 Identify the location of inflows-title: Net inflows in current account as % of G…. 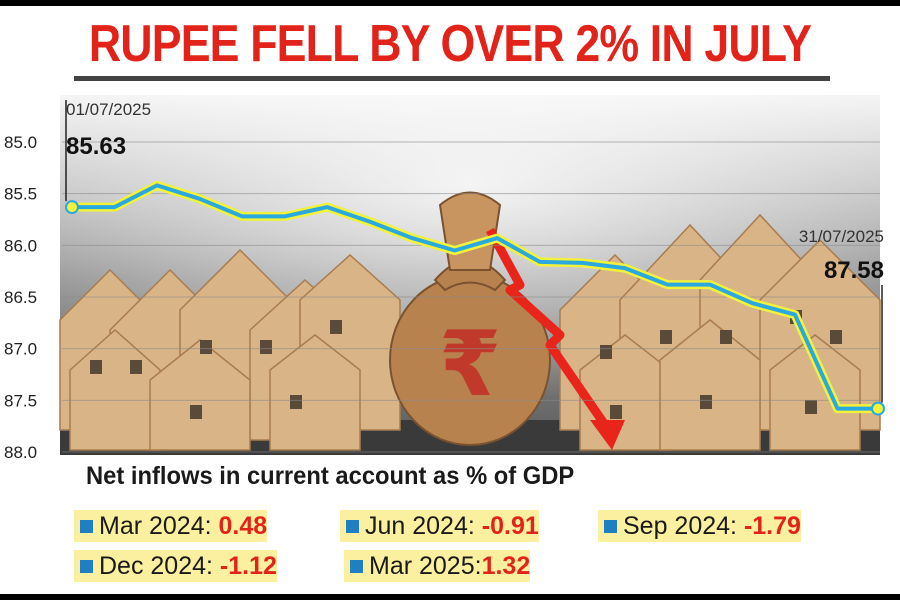
(330, 476).